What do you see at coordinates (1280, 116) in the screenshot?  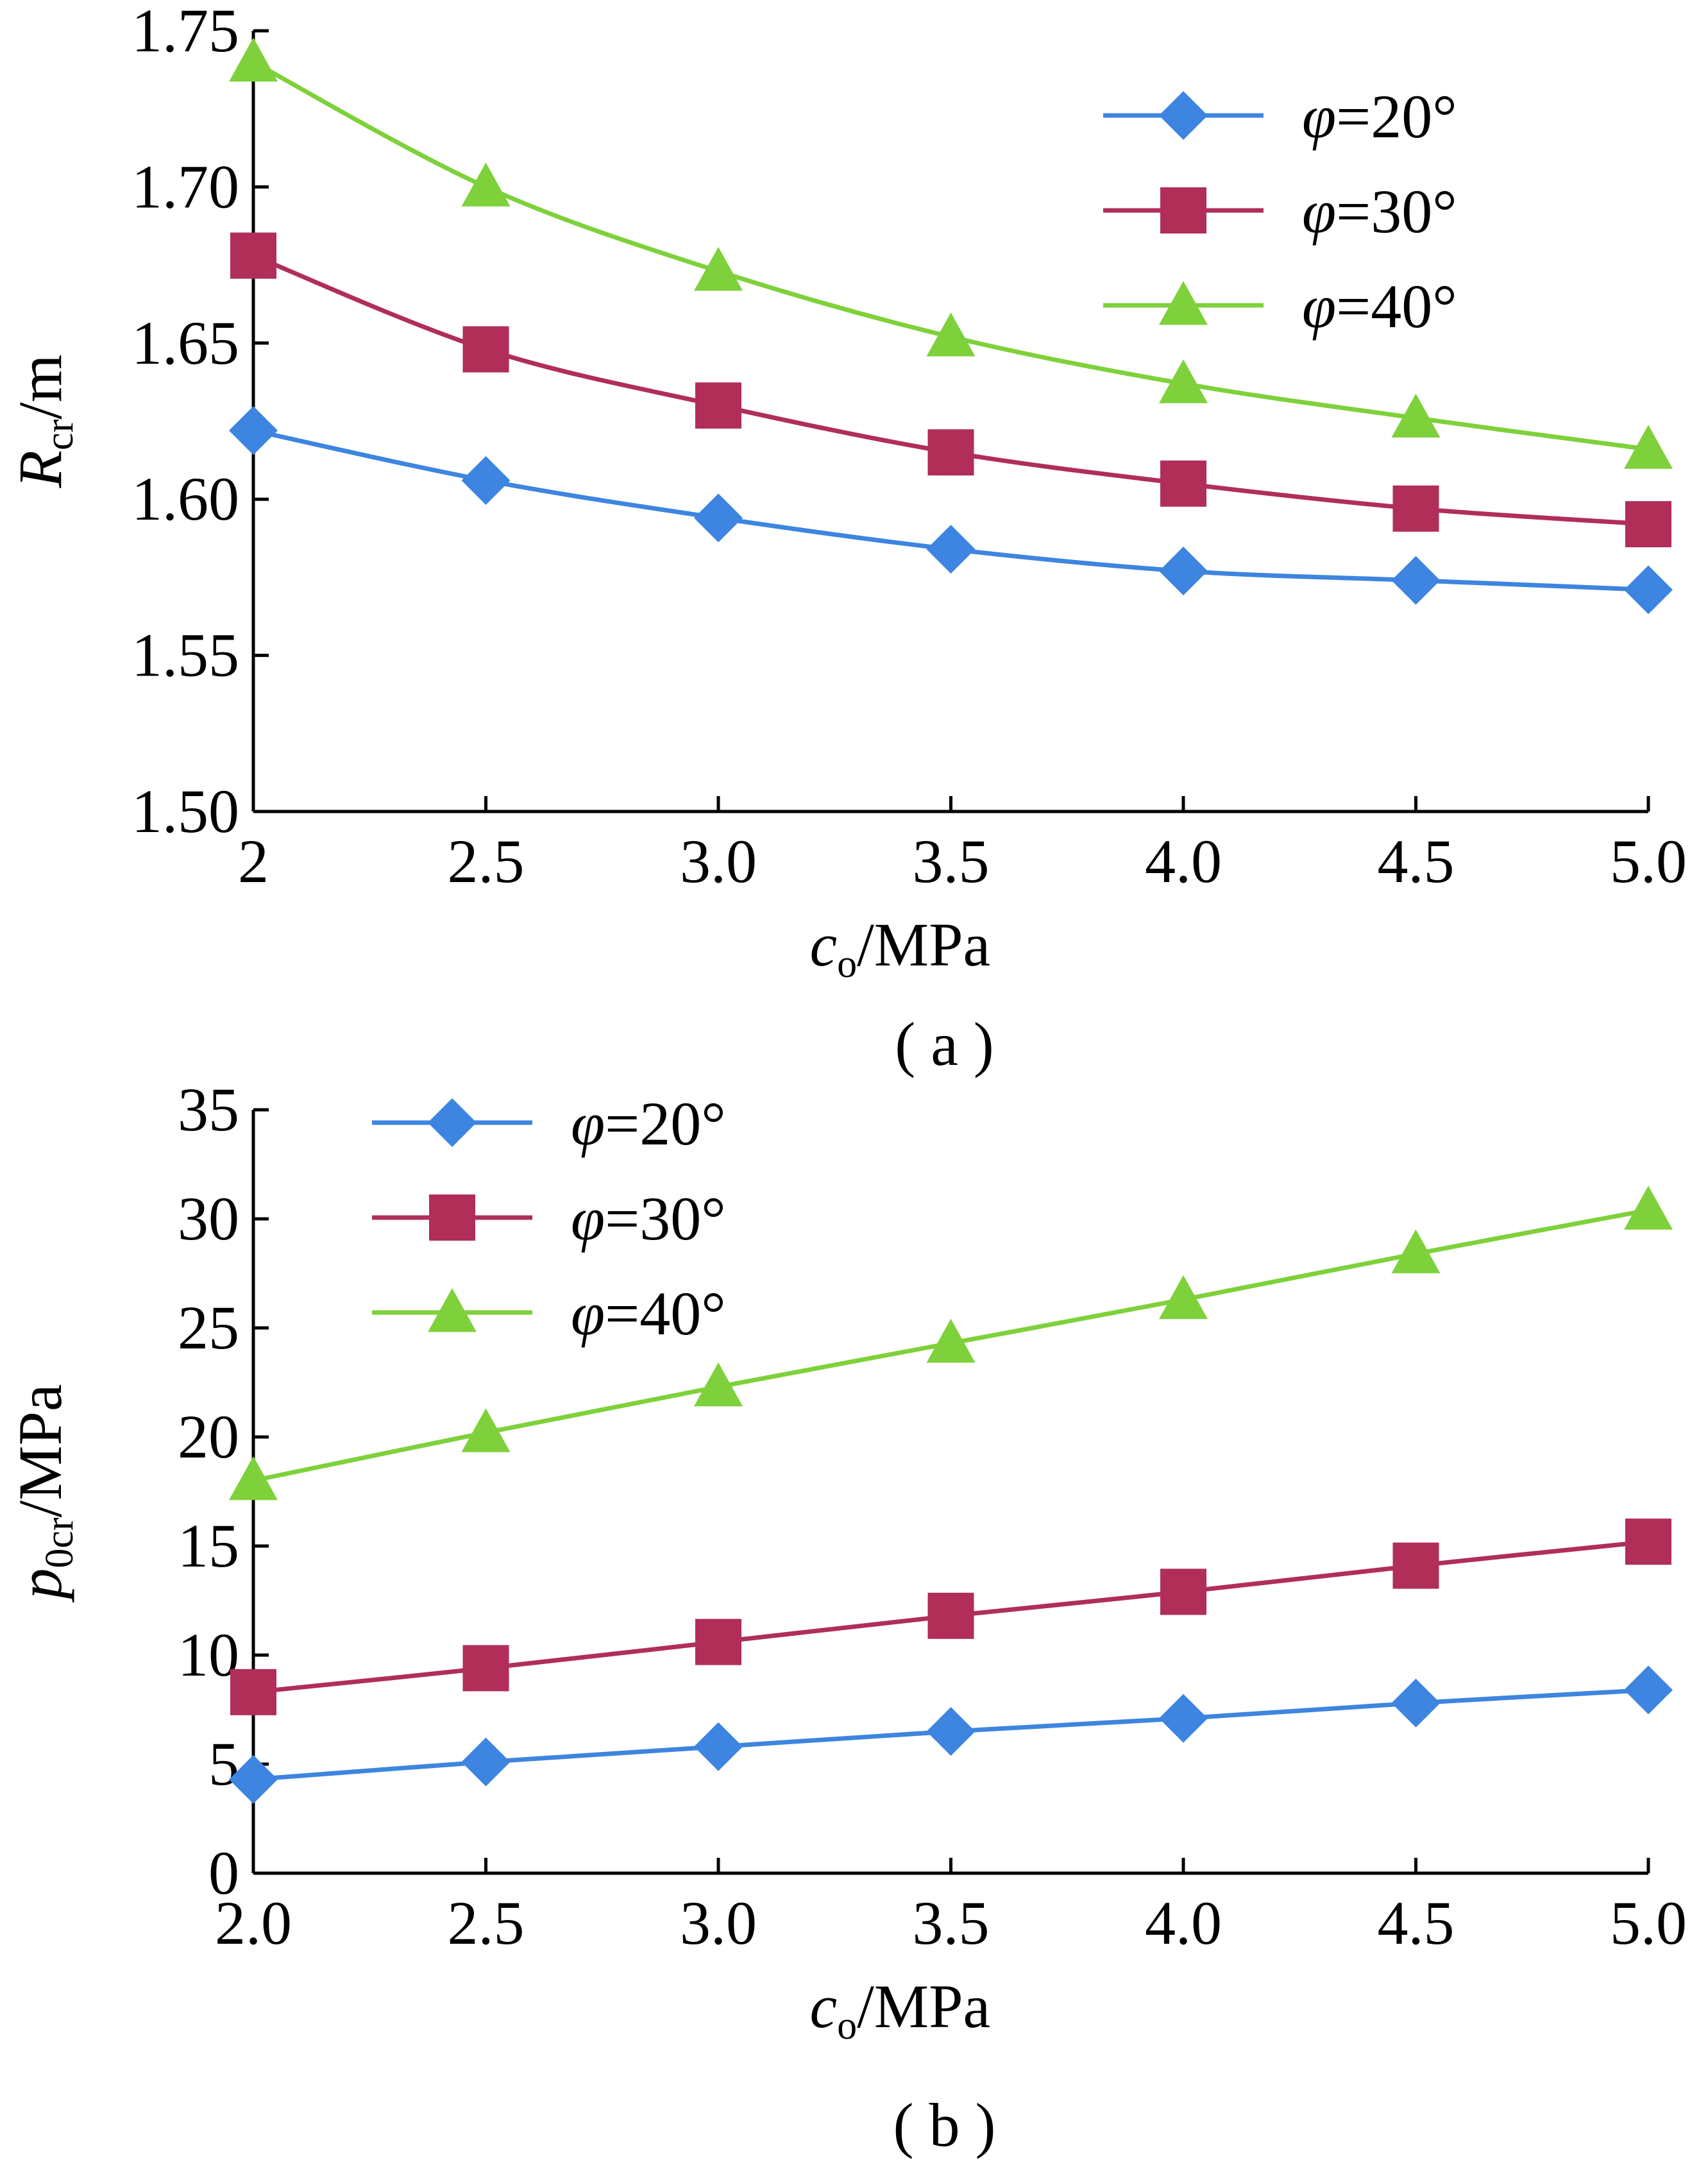 I see `legend-entry: φ=20°` at bounding box center [1280, 116].